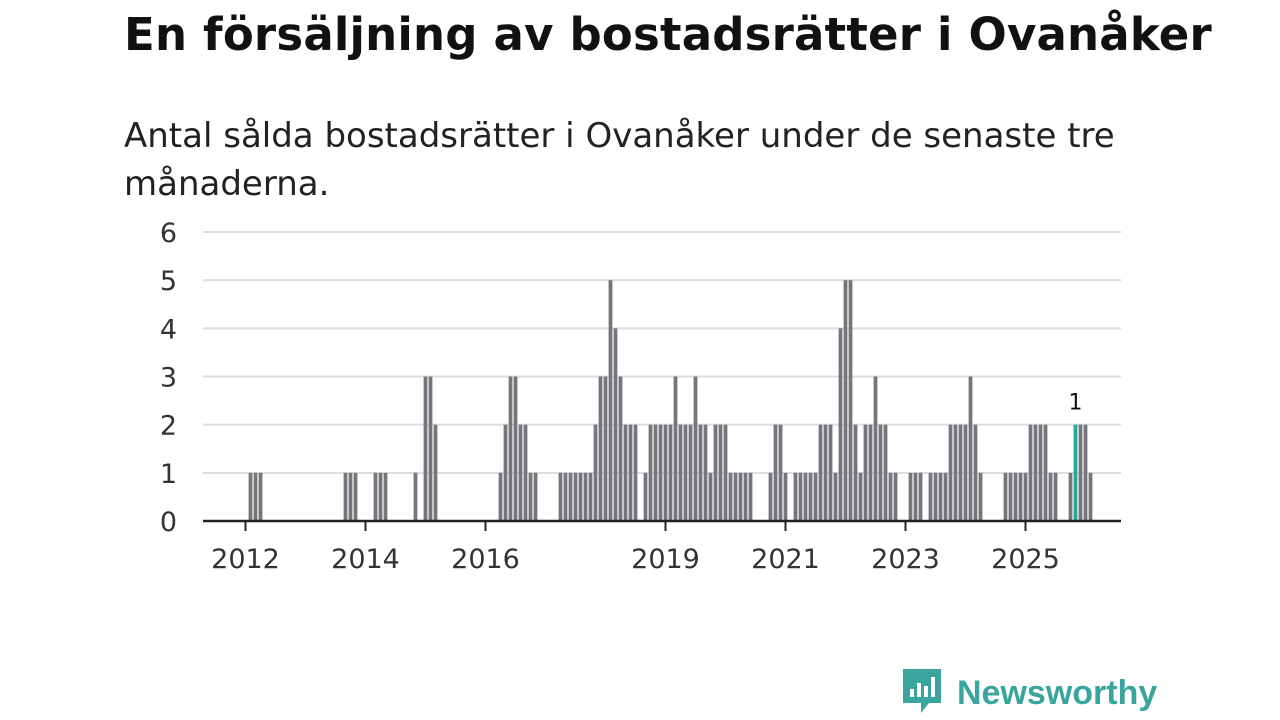 This screenshot has height=720, width=1280. I want to click on y-tick-label: 0, so click(168, 522).